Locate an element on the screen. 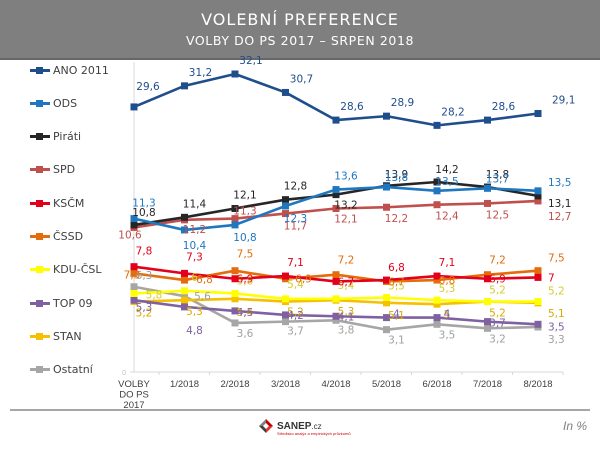 The height and width of the screenshot is (450, 600). legend-label: STAN is located at coordinates (67, 336).